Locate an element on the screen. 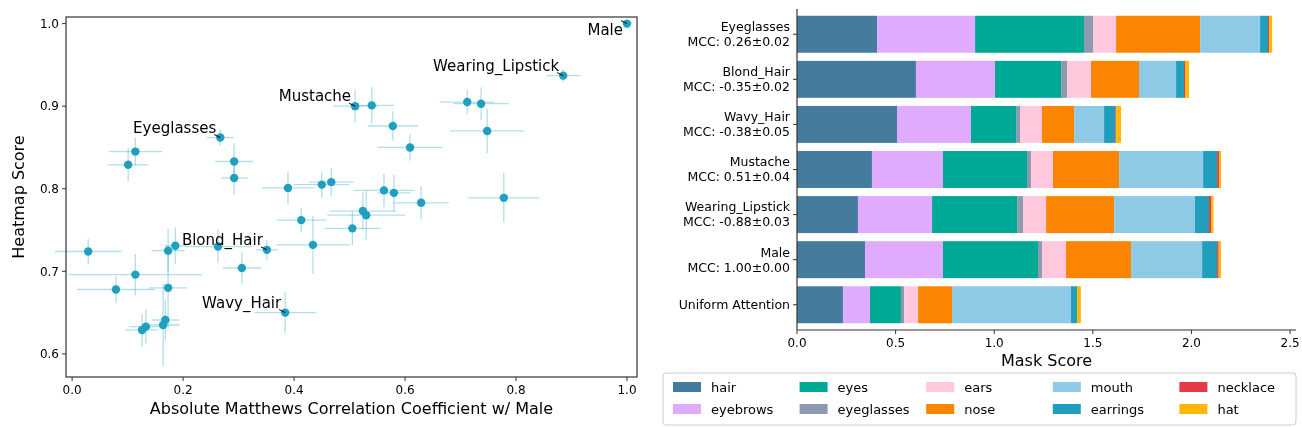 This screenshot has width=1302, height=427. x-tick-label: 0.6 is located at coordinates (405, 390).